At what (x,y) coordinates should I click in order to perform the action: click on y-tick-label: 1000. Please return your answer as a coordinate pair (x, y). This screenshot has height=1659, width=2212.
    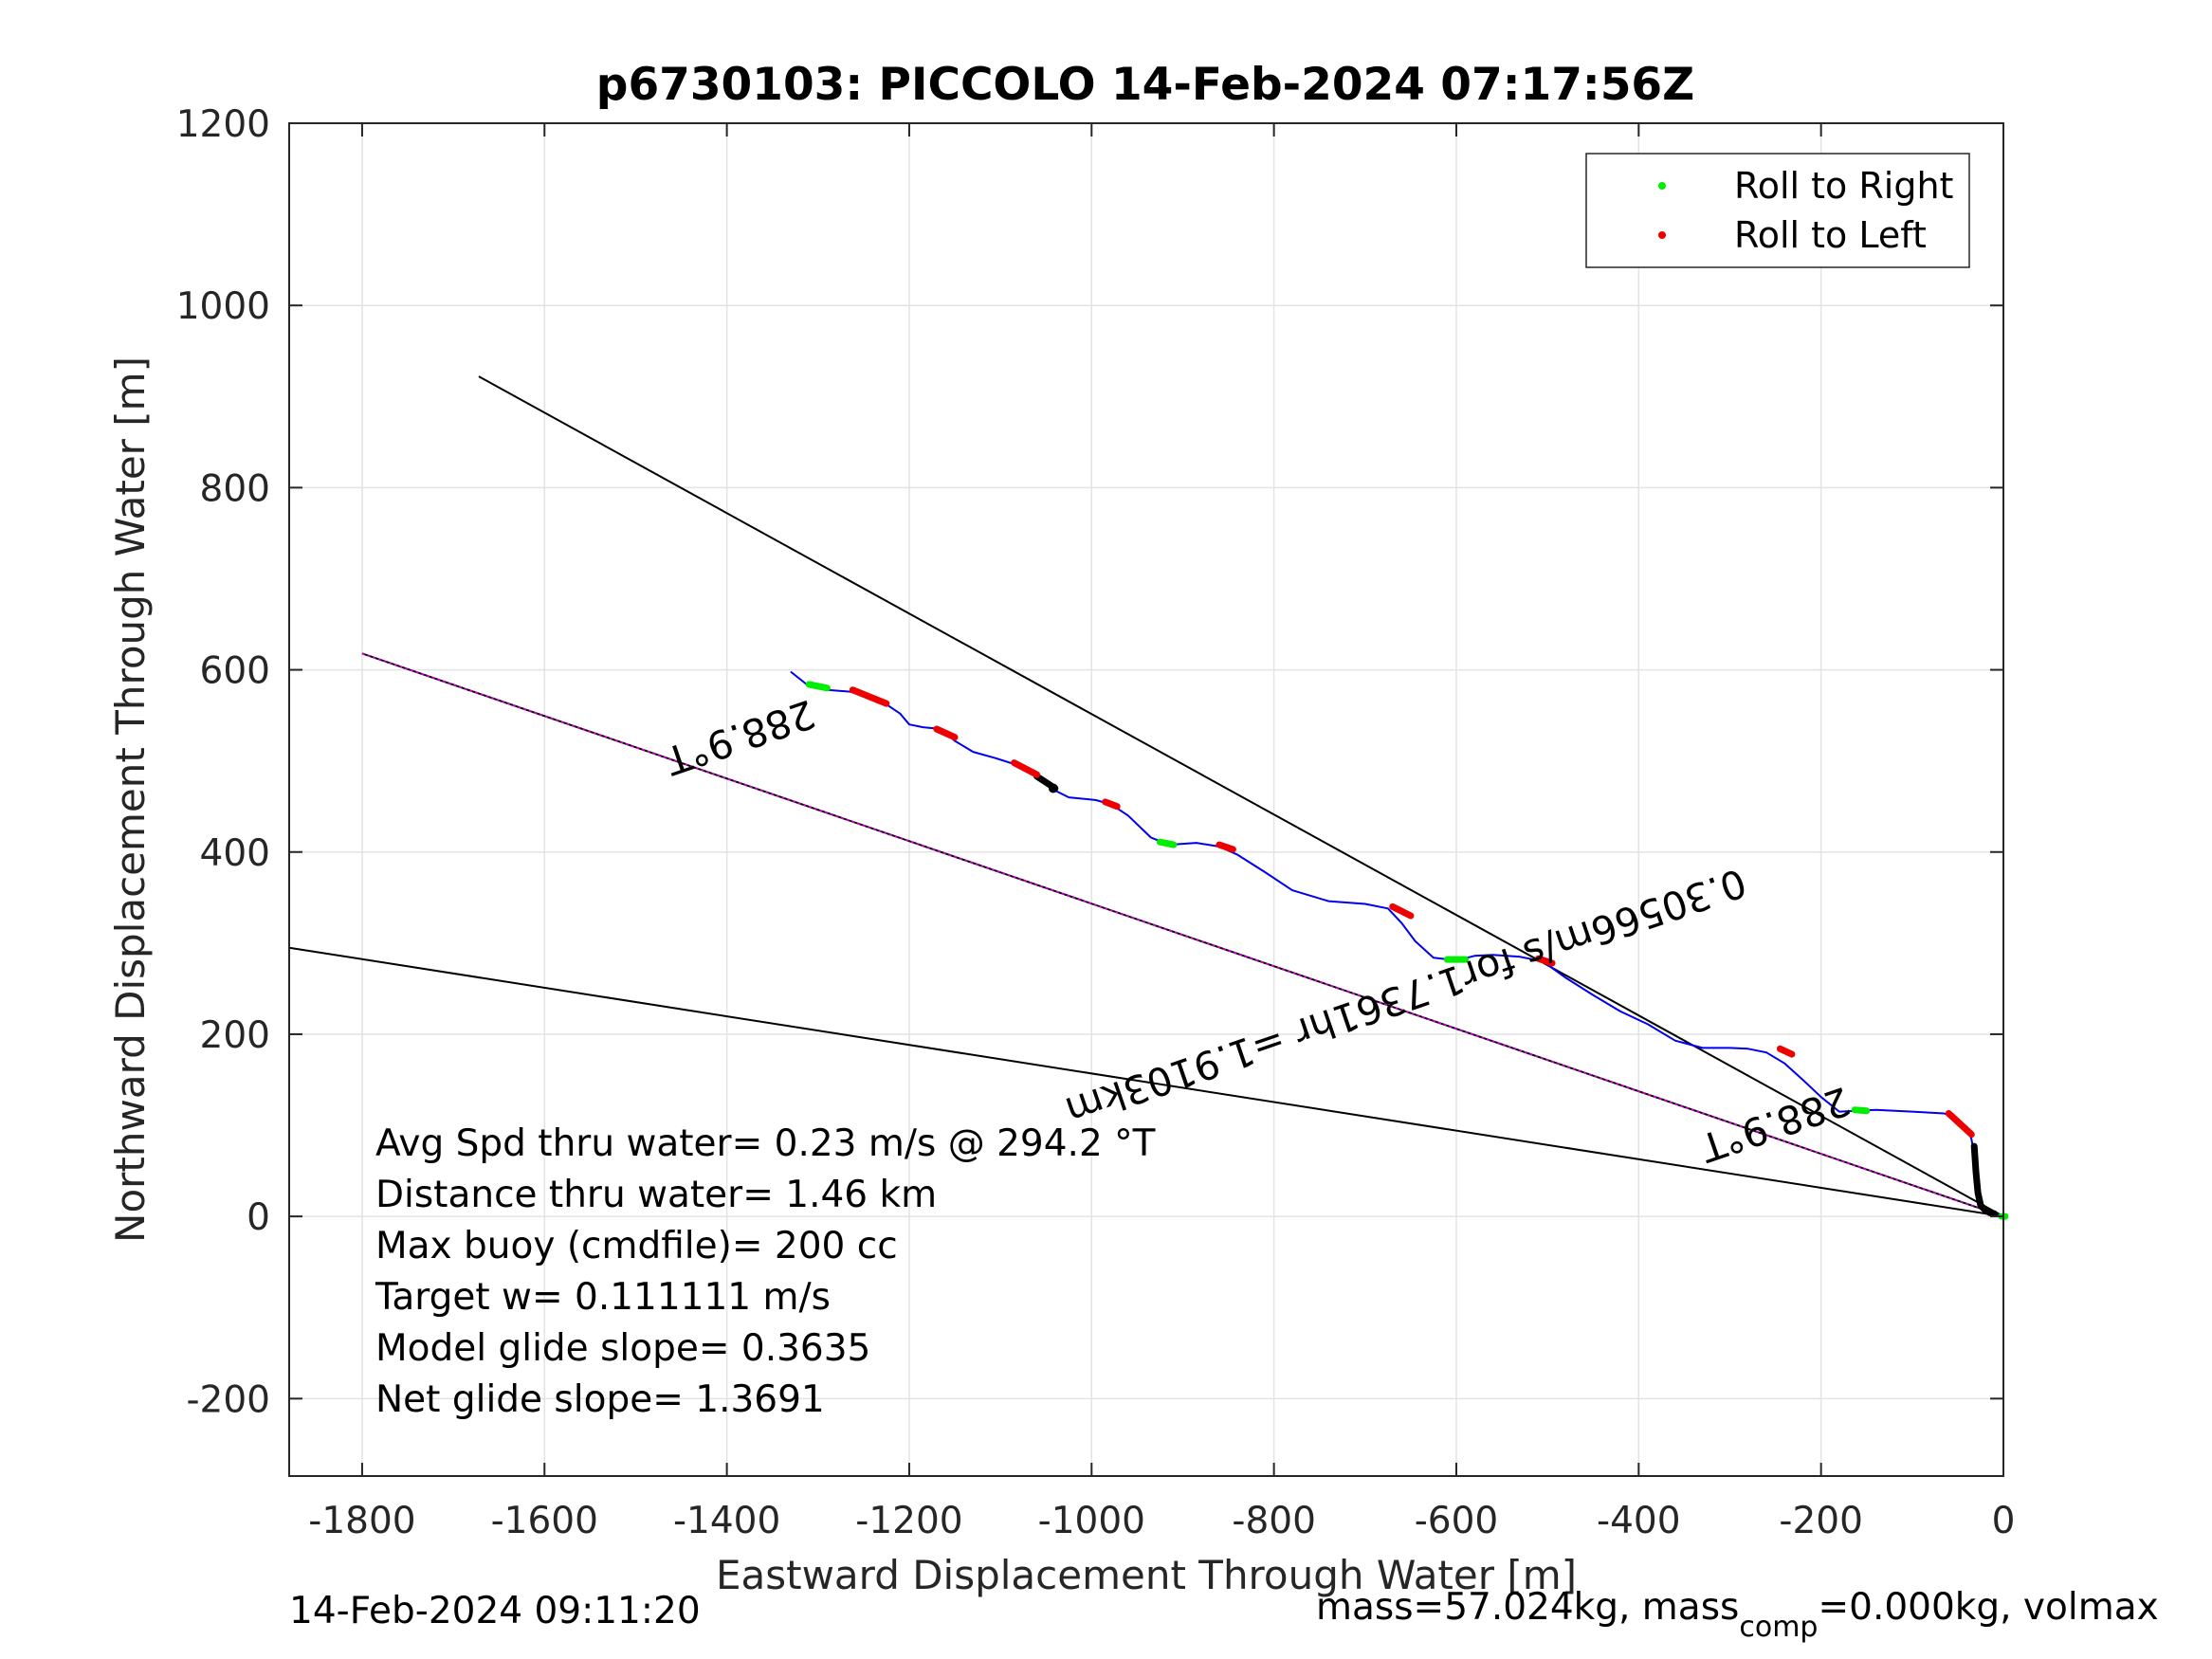
    Looking at the image, I should click on (223, 306).